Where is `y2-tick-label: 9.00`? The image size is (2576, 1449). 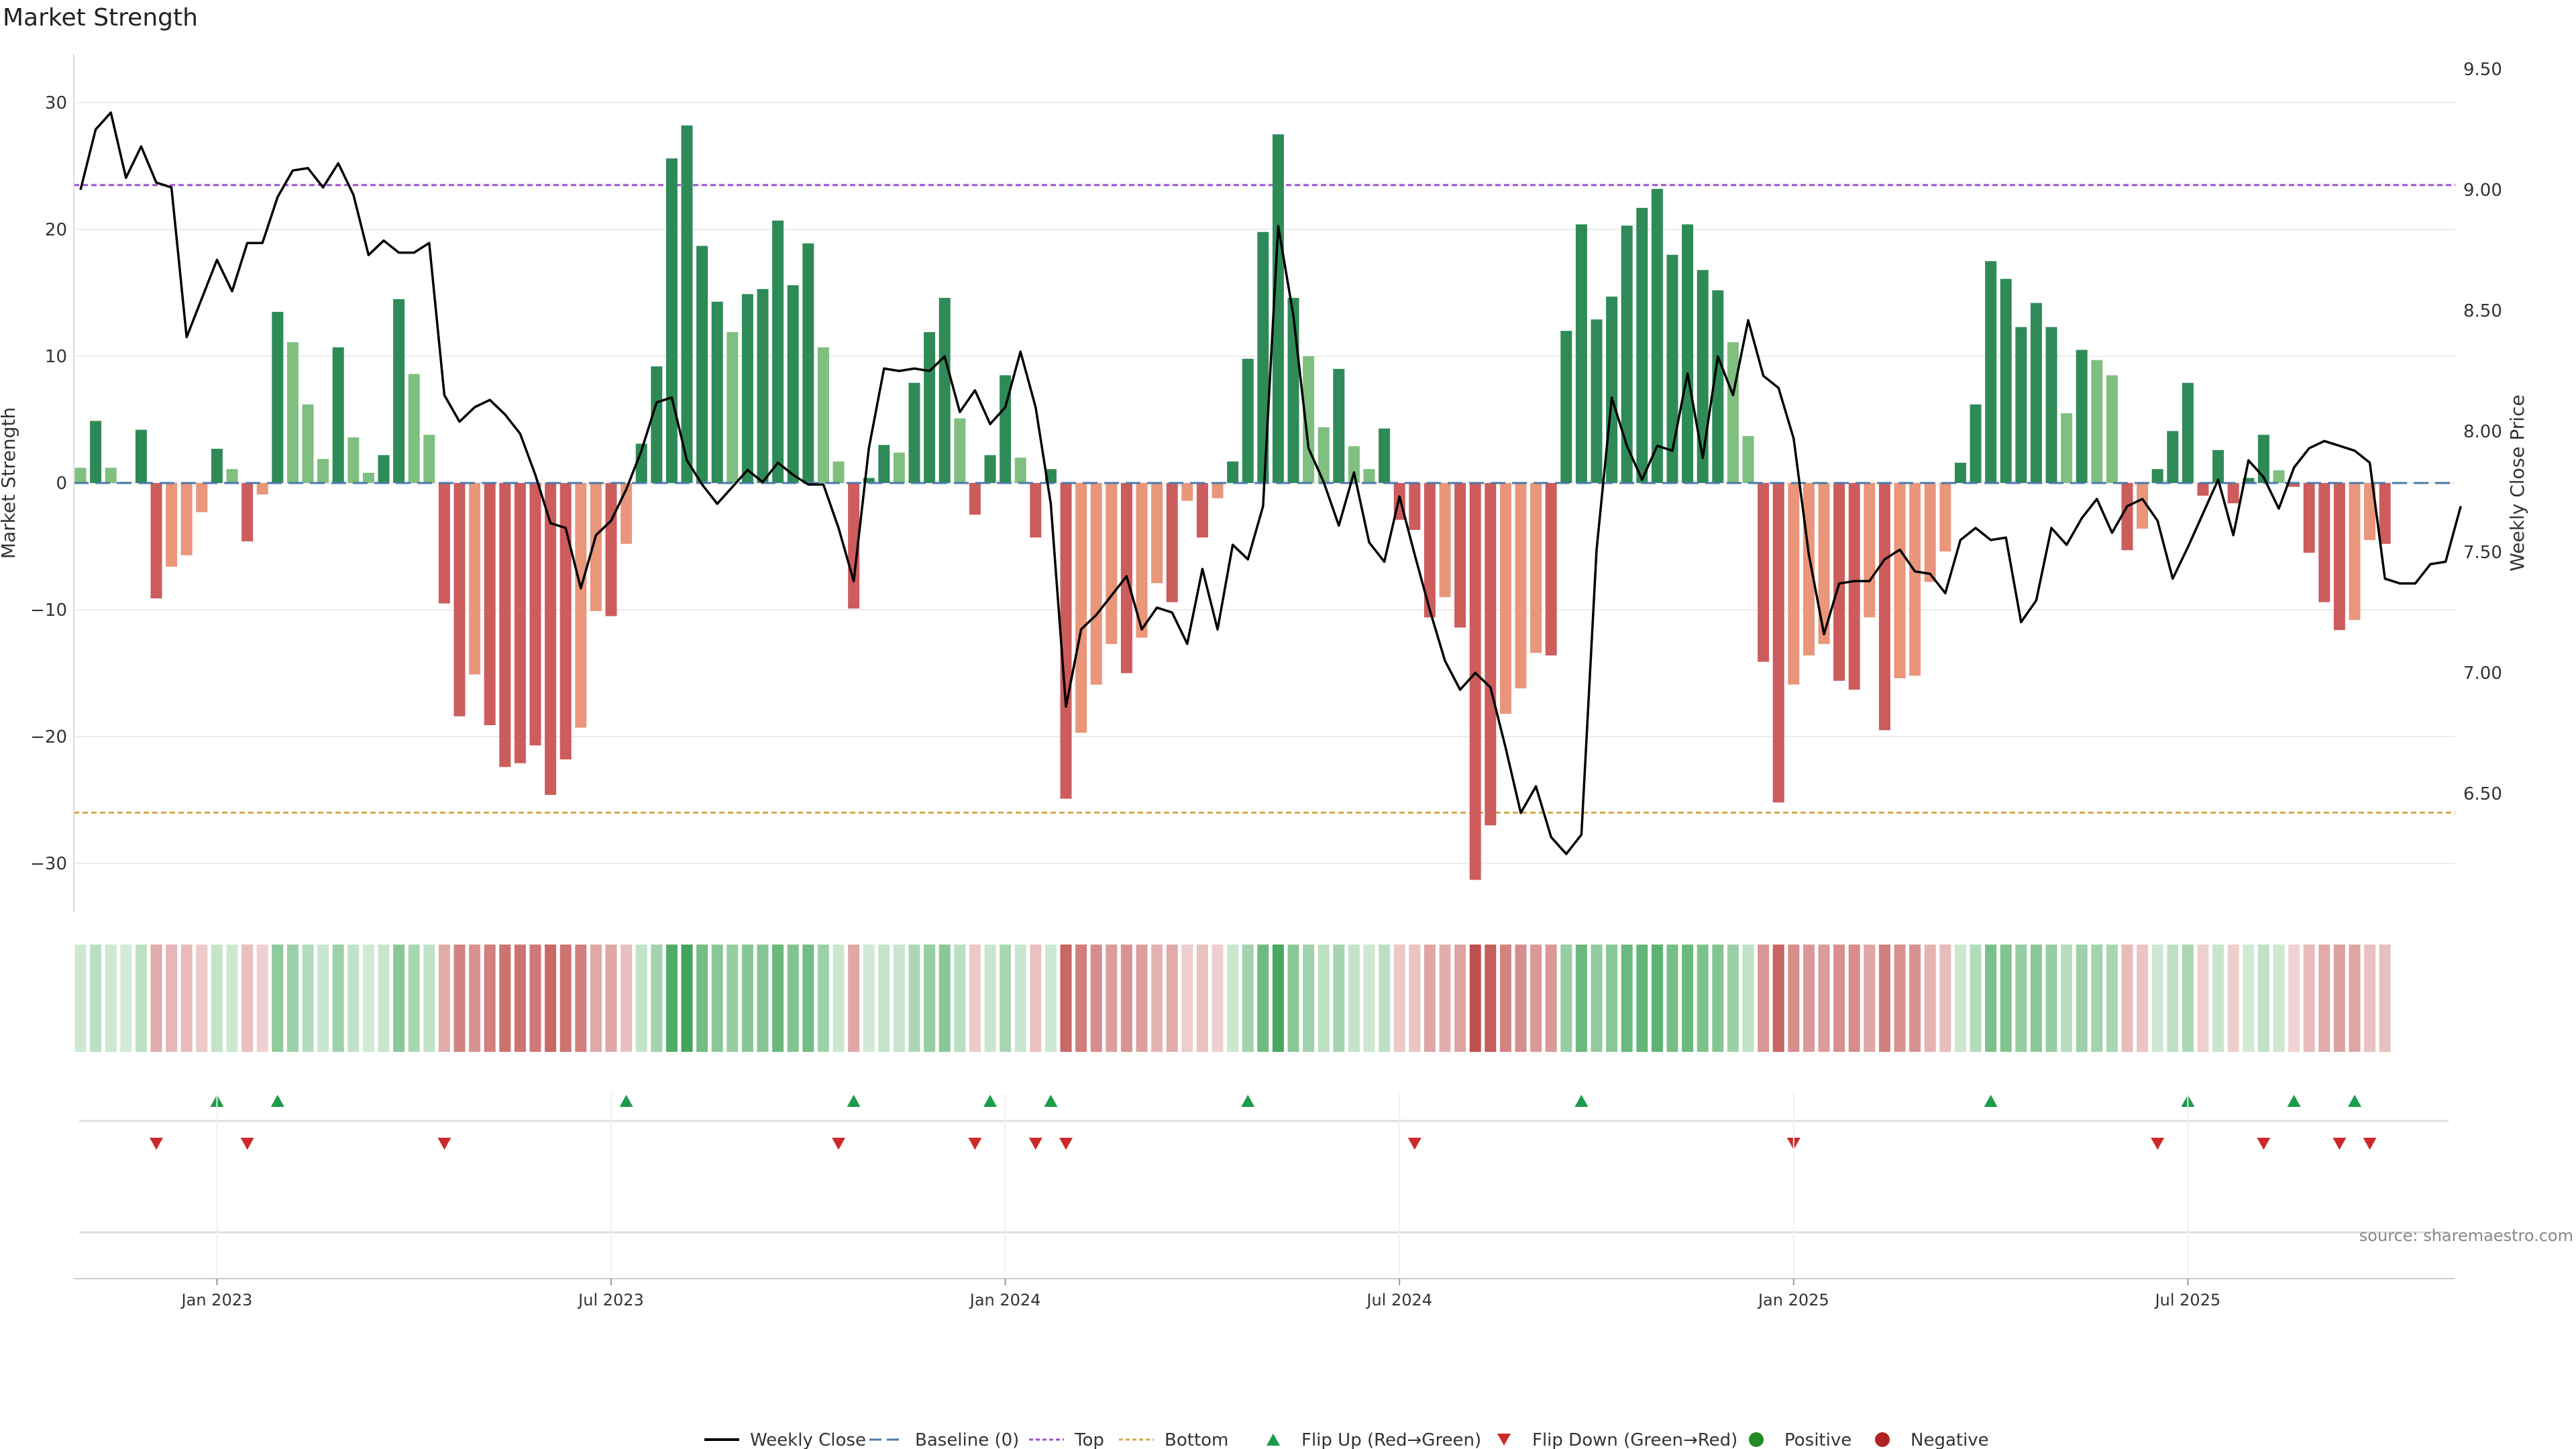
y2-tick-label: 9.00 is located at coordinates (2482, 190).